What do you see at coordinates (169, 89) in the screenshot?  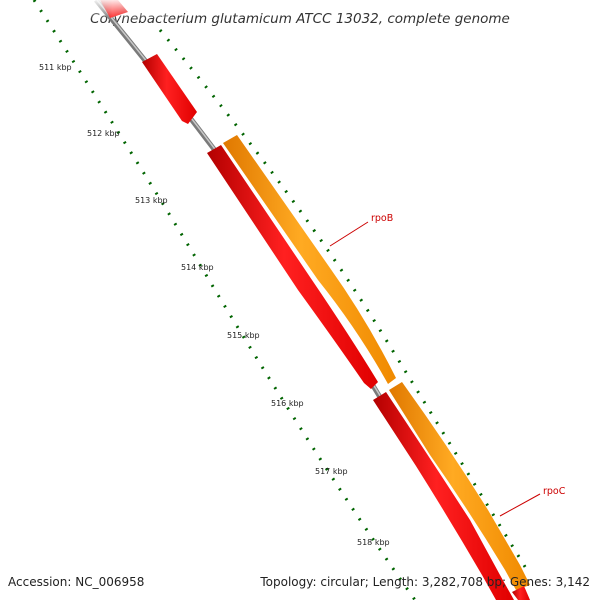 I see `cds-segment-upper` at bounding box center [169, 89].